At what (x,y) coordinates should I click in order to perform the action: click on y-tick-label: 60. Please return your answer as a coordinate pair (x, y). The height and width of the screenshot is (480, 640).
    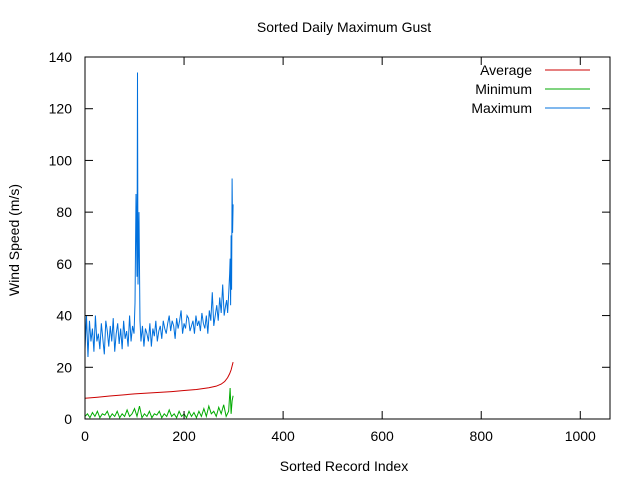
    Looking at the image, I should click on (64, 264).